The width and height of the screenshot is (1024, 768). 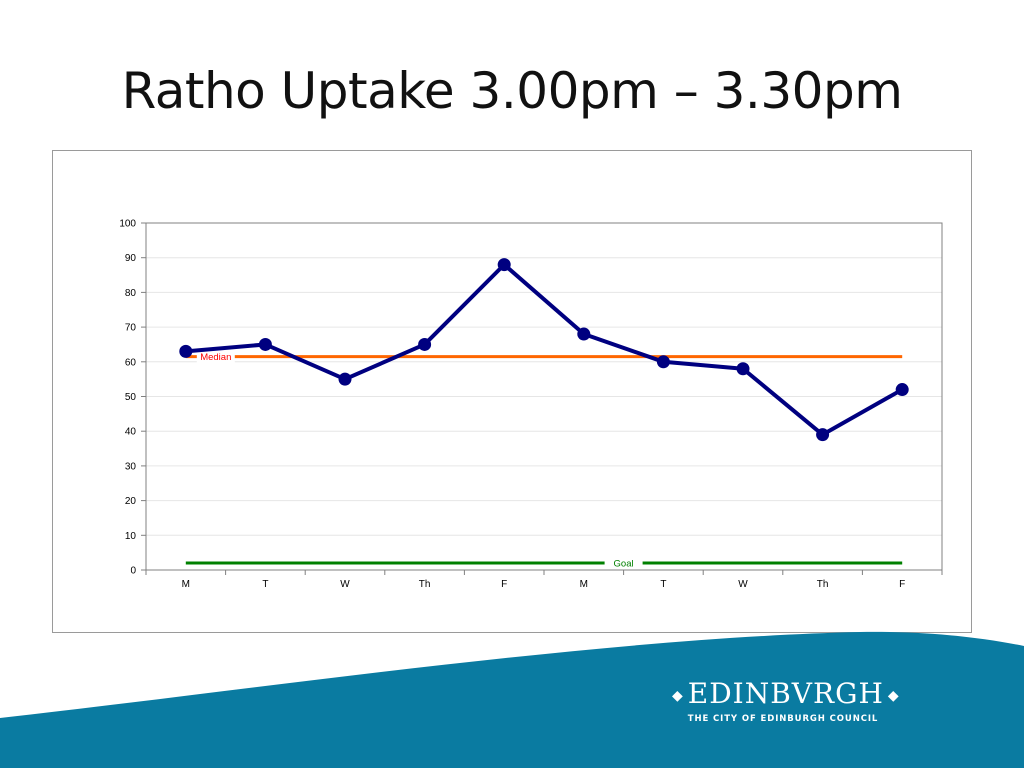 I want to click on median-label: Median, so click(x=215, y=357).